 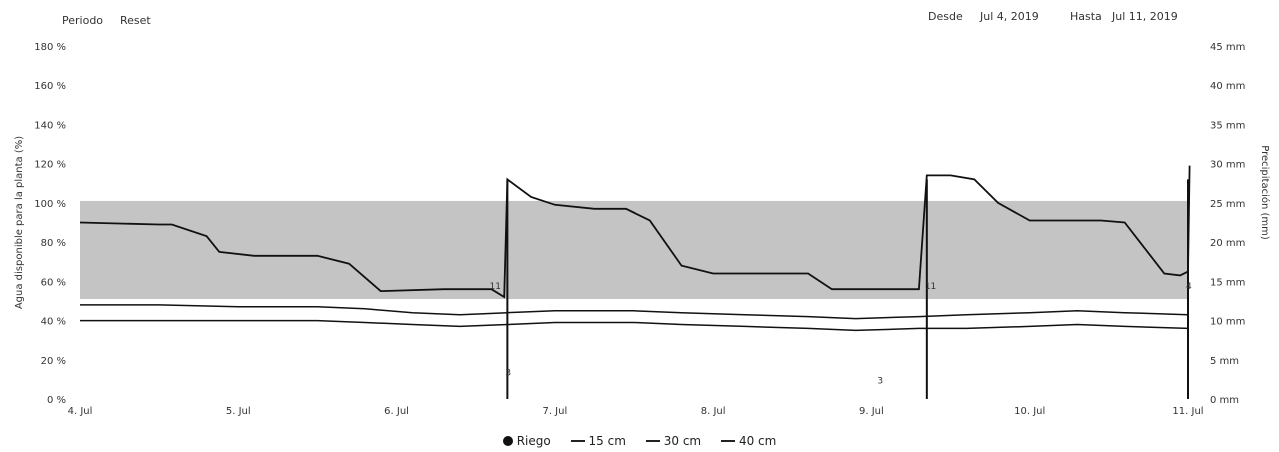 What do you see at coordinates (50, 125) in the screenshot?
I see `y-tick-label: 140 %` at bounding box center [50, 125].